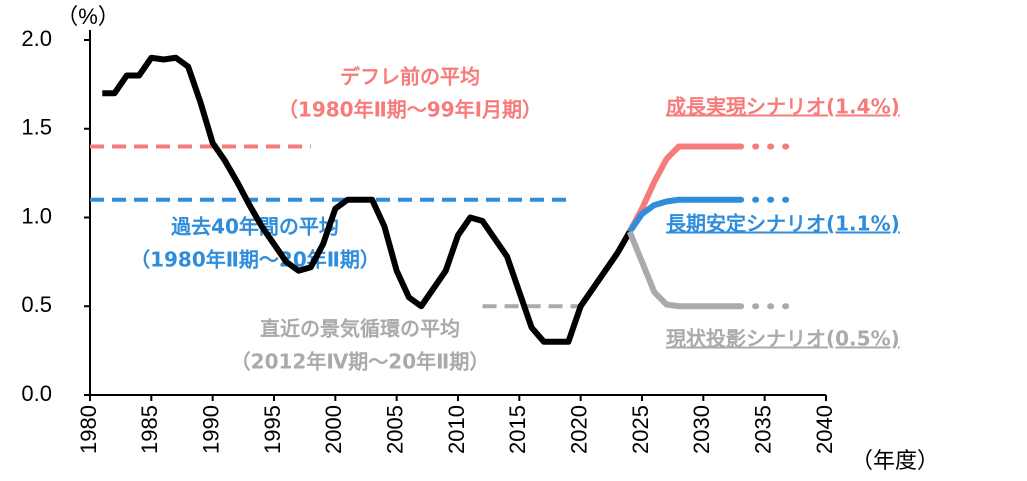 Image resolution: width=1027 pixels, height=481 pixels. I want to click on x-tick-label: 2020, so click(578, 429).